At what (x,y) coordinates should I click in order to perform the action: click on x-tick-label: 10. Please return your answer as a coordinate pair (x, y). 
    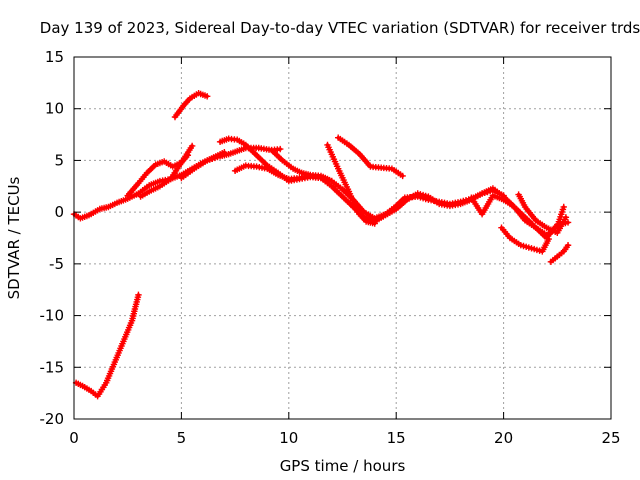
    Looking at the image, I should click on (288, 438).